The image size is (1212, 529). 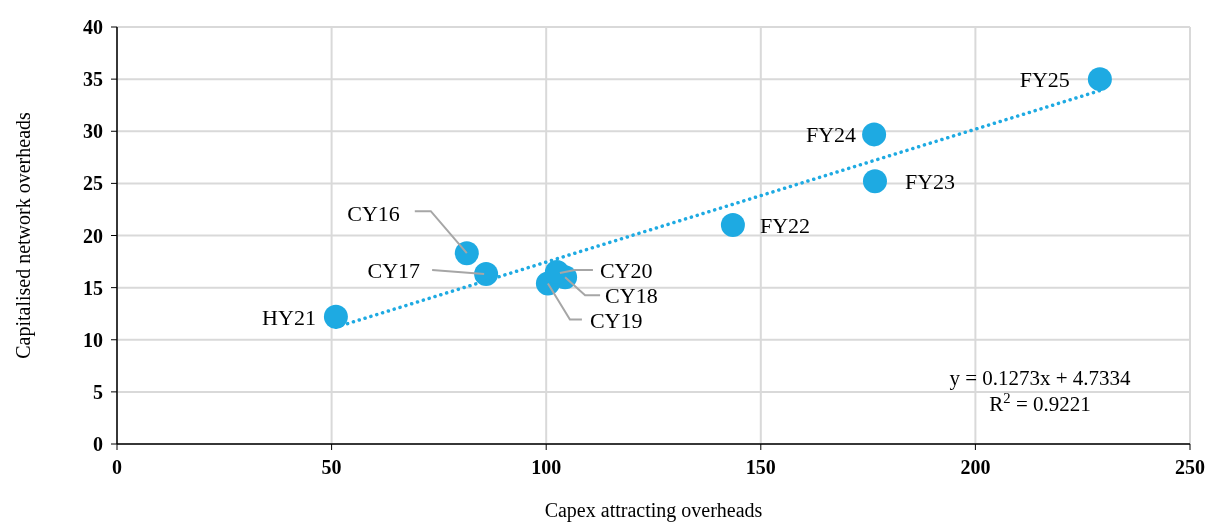 What do you see at coordinates (831, 135) in the screenshot?
I see `annotation: FY24` at bounding box center [831, 135].